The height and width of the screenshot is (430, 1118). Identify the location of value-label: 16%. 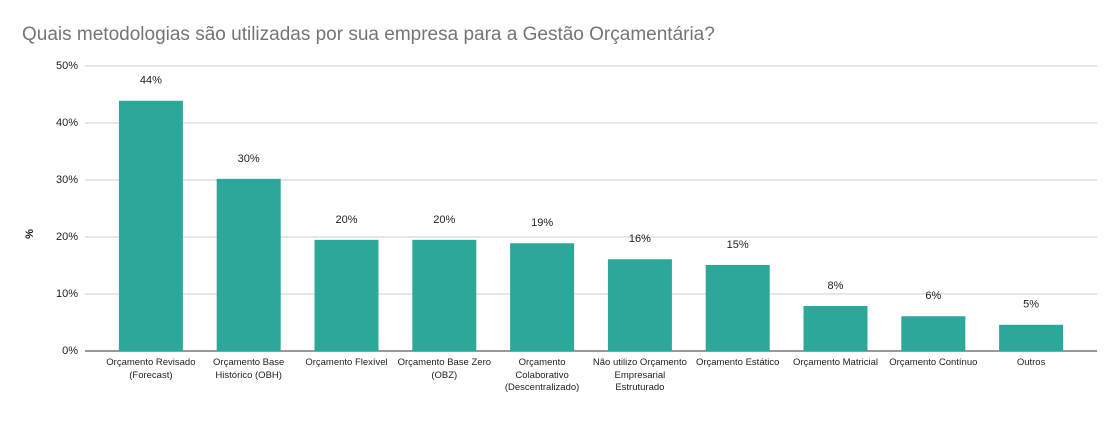
(640, 239).